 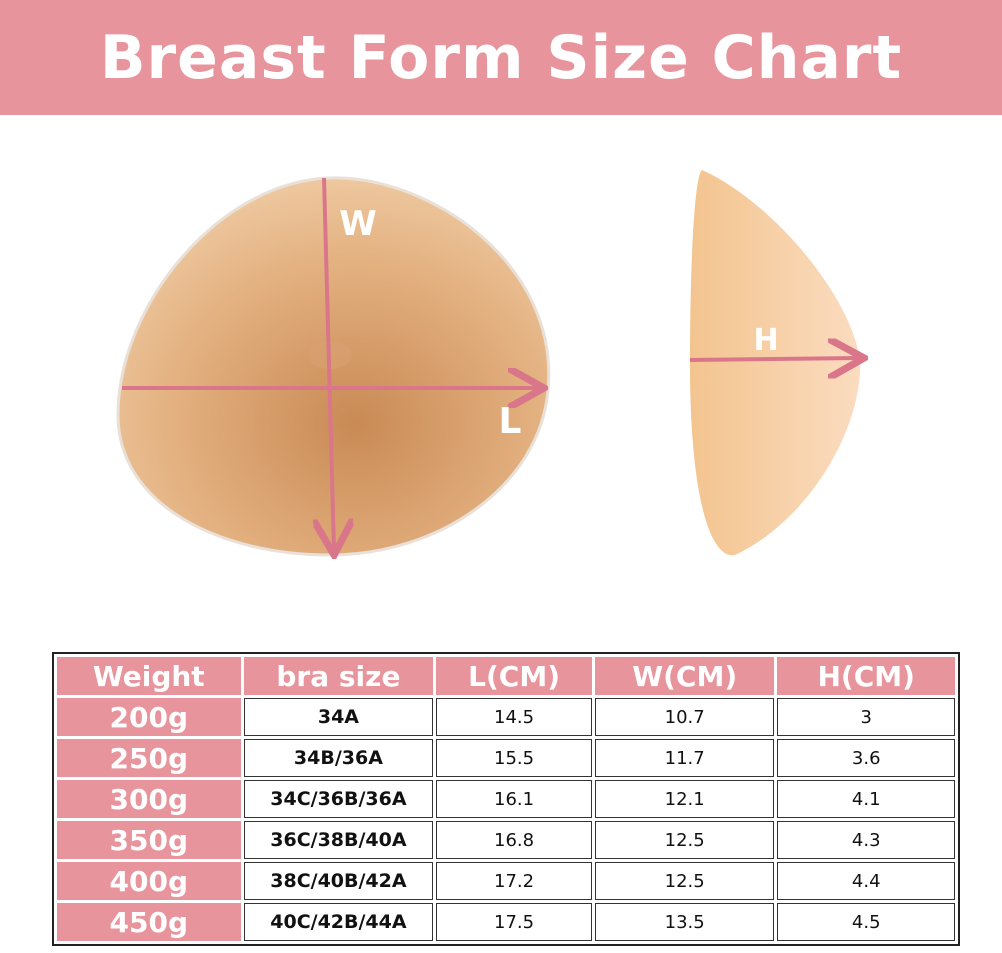 I want to click on table-row: 300g 34C/36B/36A 16.1 12.1 4.1, so click(x=506, y=799).